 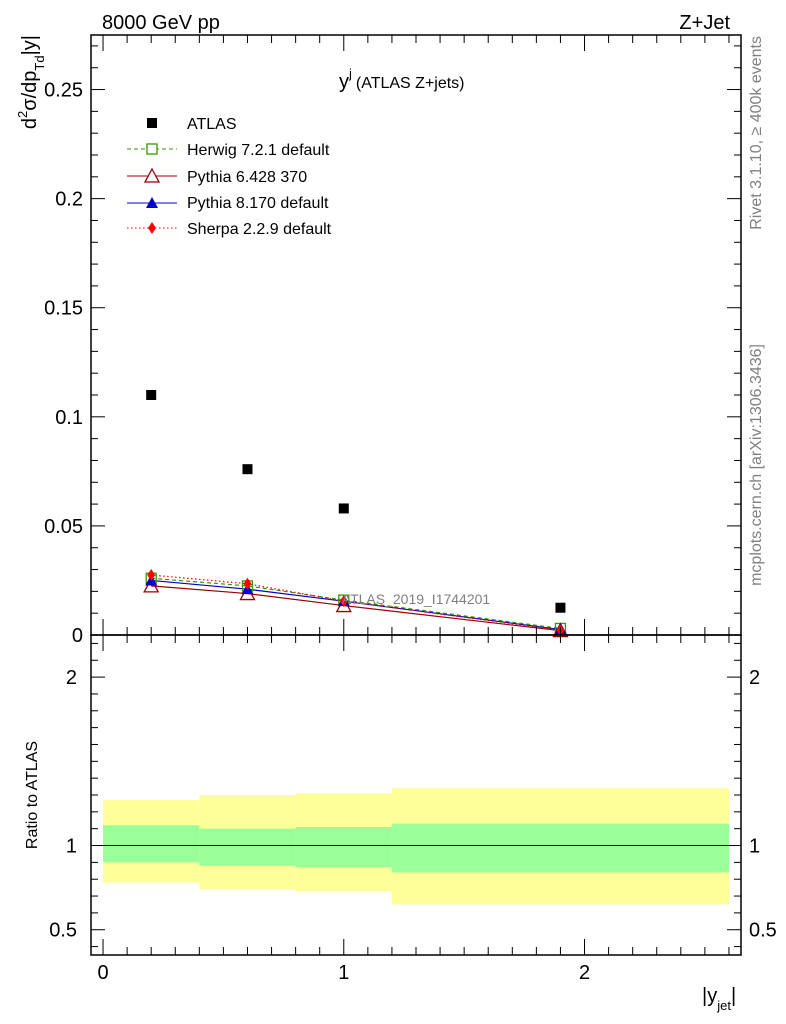 I want to click on series-line-sherpa, so click(x=356, y=602).